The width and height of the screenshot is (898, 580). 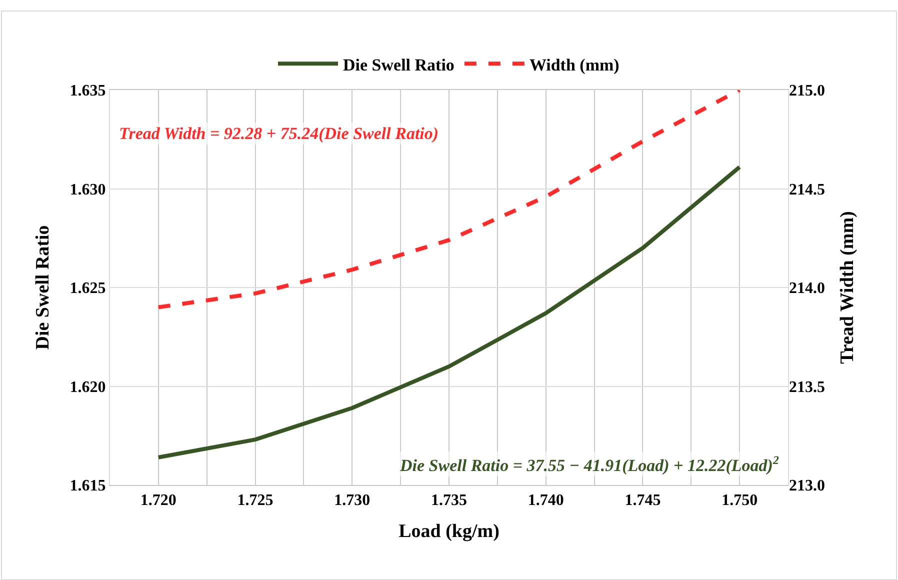 What do you see at coordinates (807, 387) in the screenshot?
I see `y2-tick-label: 213.5` at bounding box center [807, 387].